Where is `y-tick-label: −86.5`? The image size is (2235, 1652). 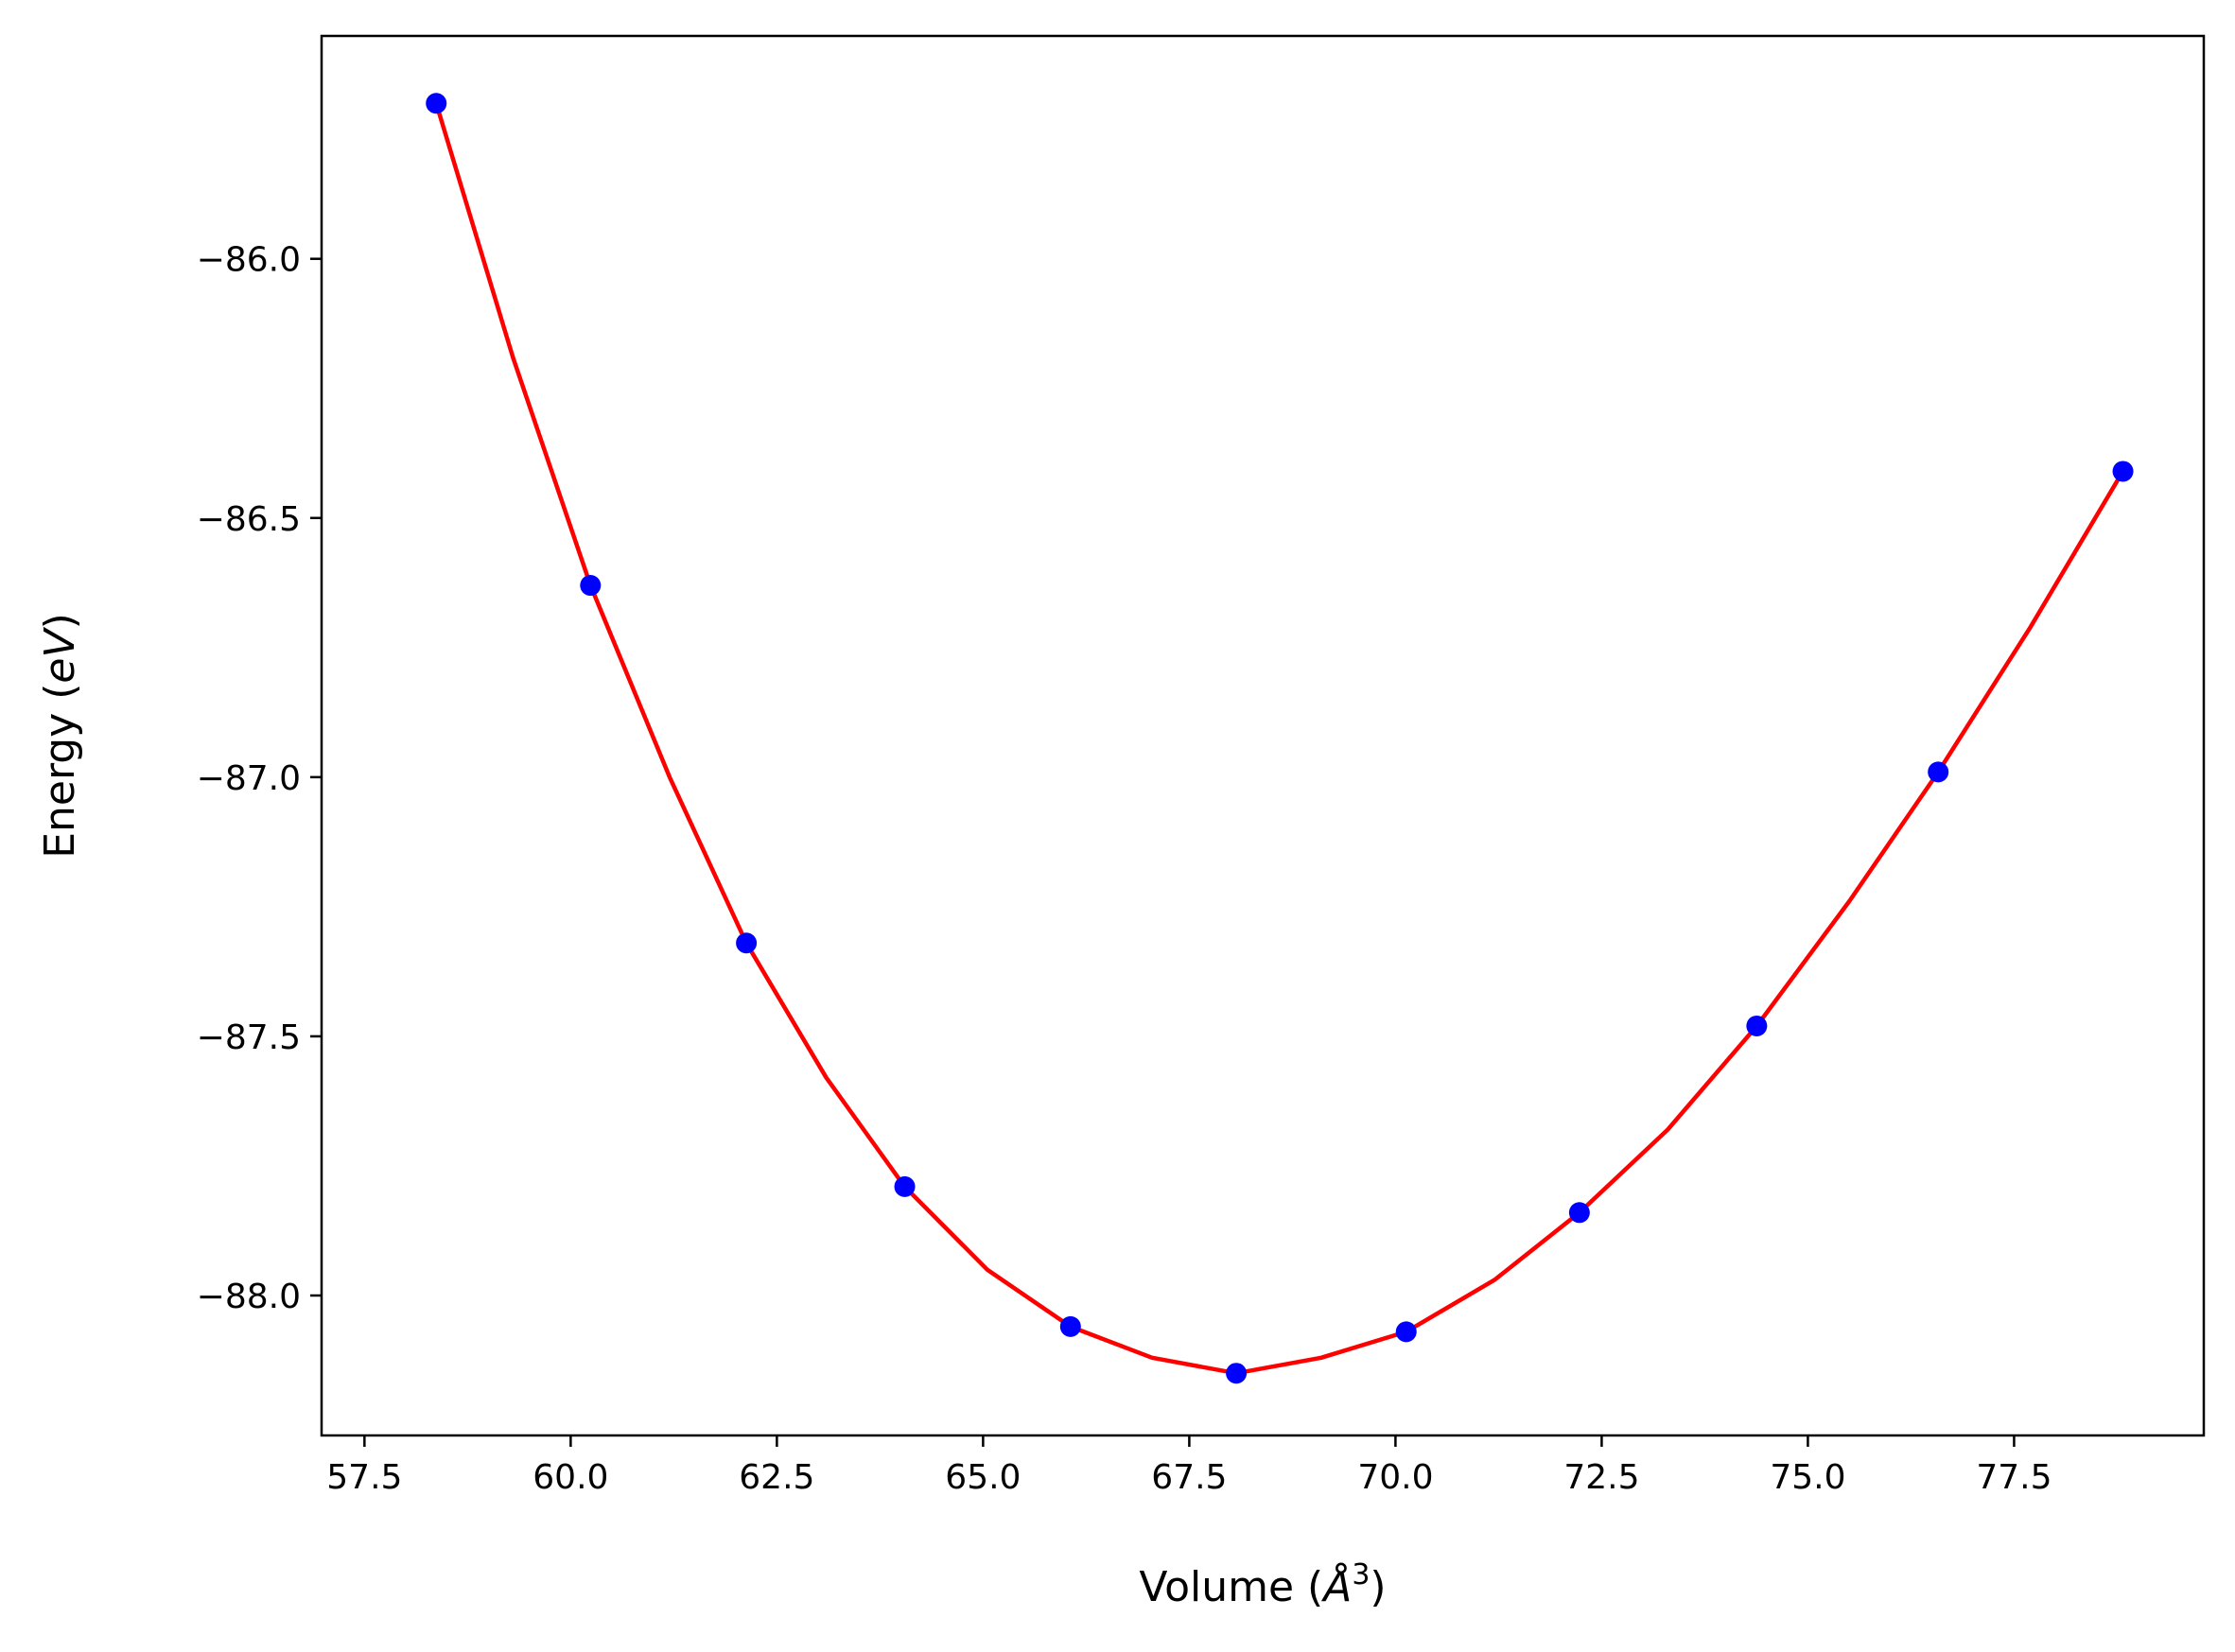 y-tick-label: −86.5 is located at coordinates (249, 520).